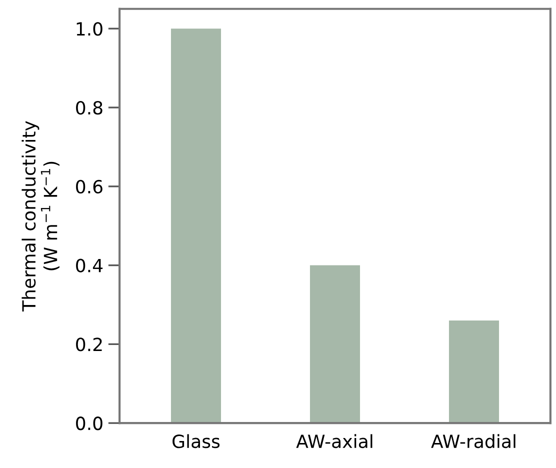  Describe the element at coordinates (89, 265) in the screenshot. I see `y-tick-label: 0.4` at that location.